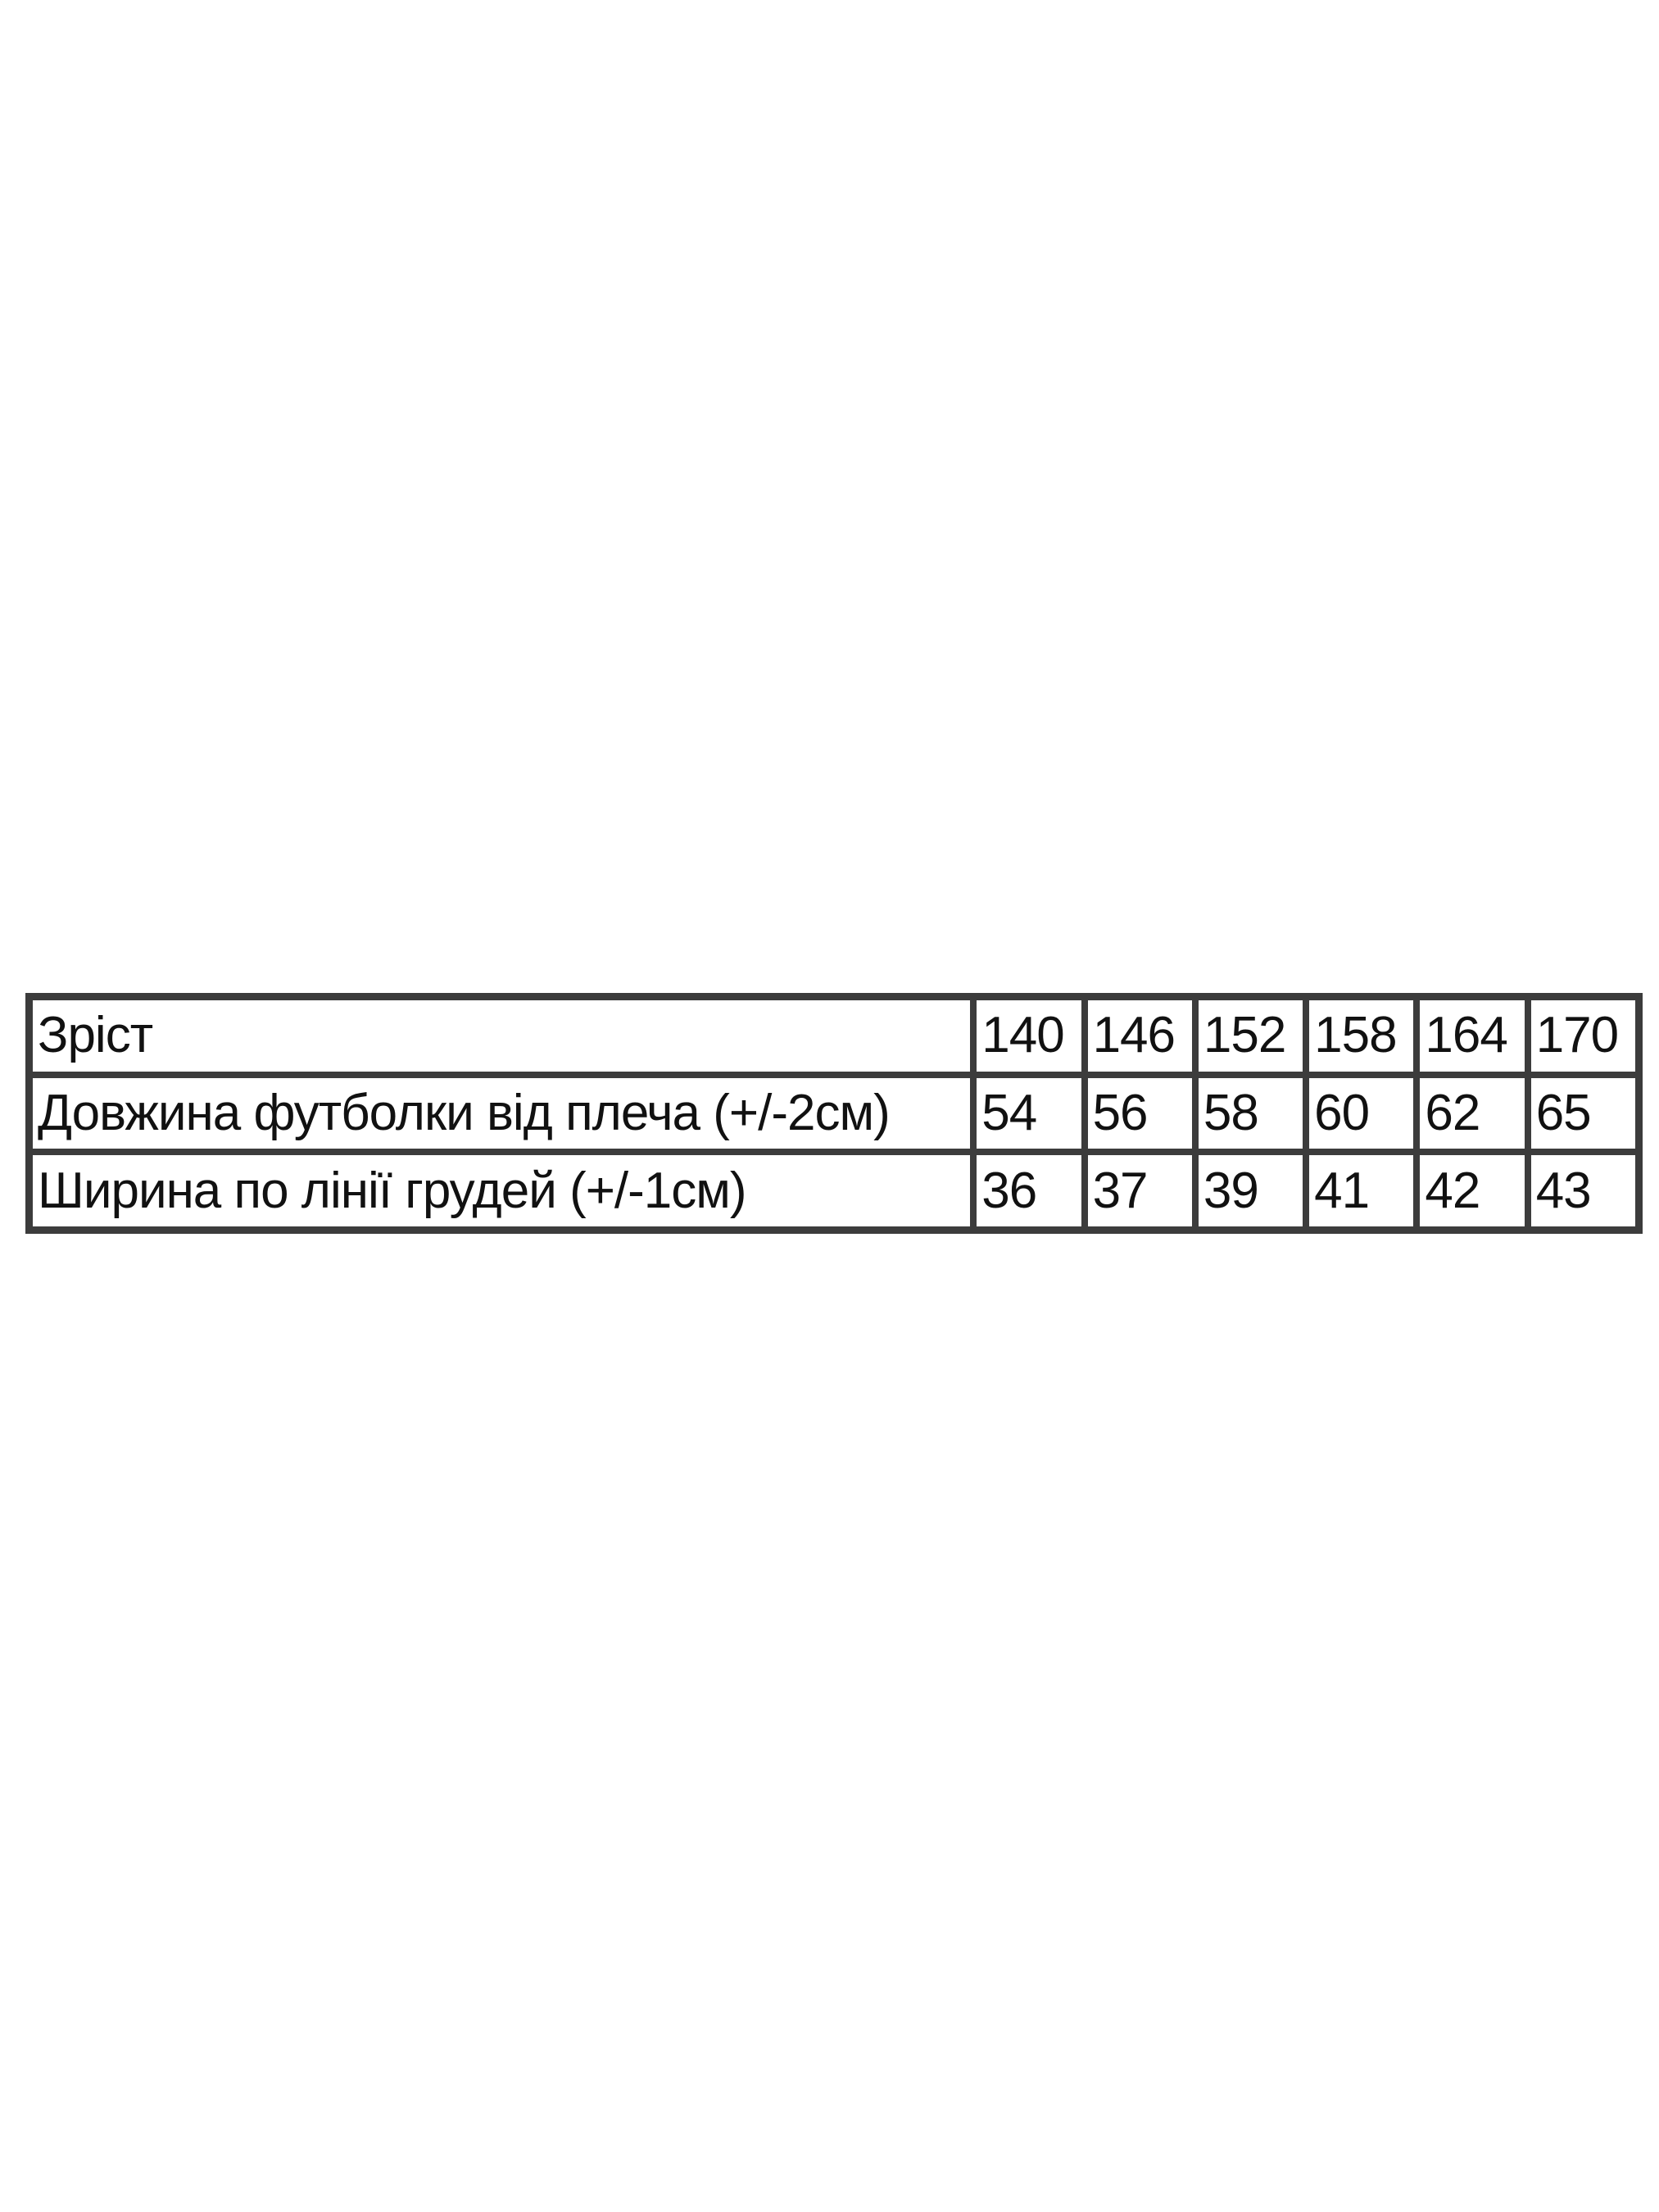  Describe the element at coordinates (501, 1113) in the screenshot. I see `row-label: Довжина футболки від плеча (+/-2см)` at that location.